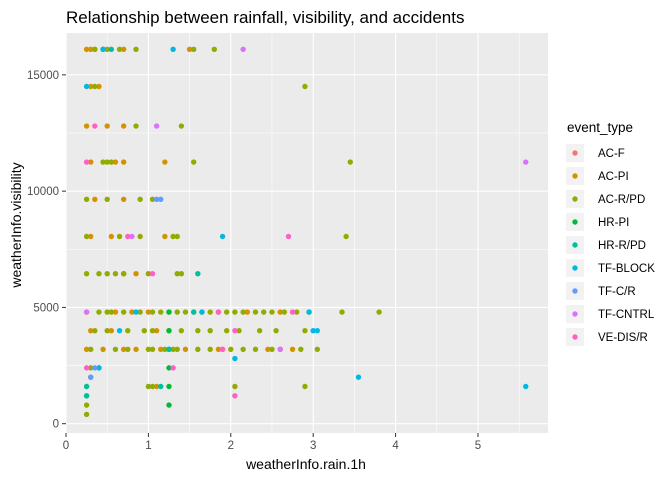  What do you see at coordinates (478, 446) in the screenshot?
I see `x-tick-label: 5` at bounding box center [478, 446].